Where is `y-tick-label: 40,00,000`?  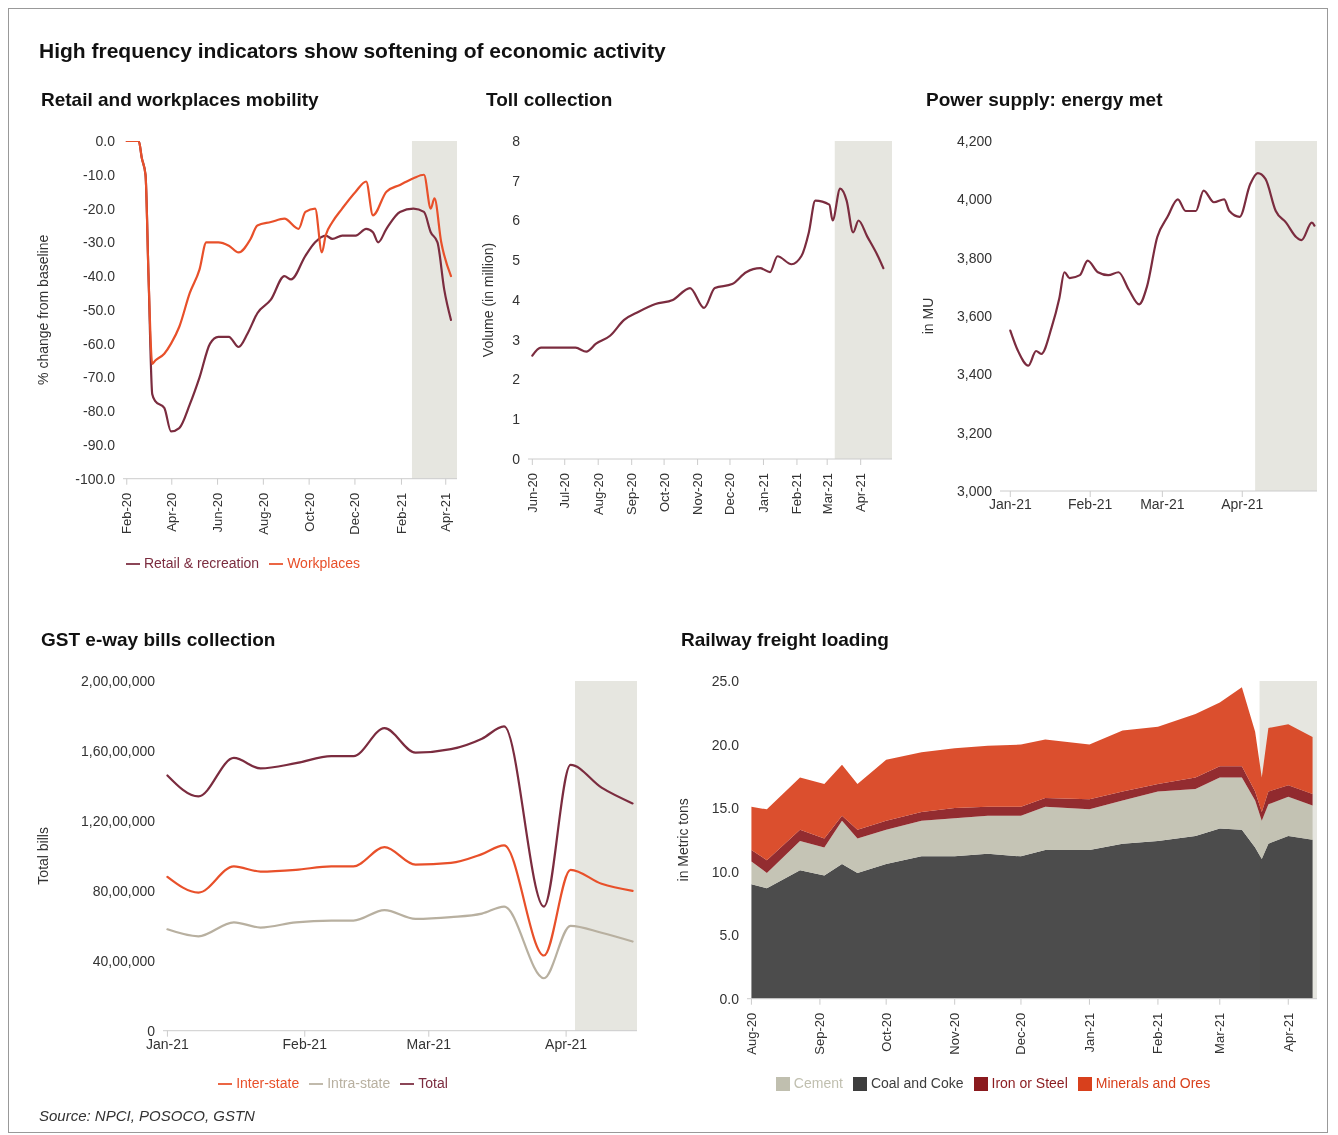 y-tick-label: 40,00,000 is located at coordinates (124, 960).